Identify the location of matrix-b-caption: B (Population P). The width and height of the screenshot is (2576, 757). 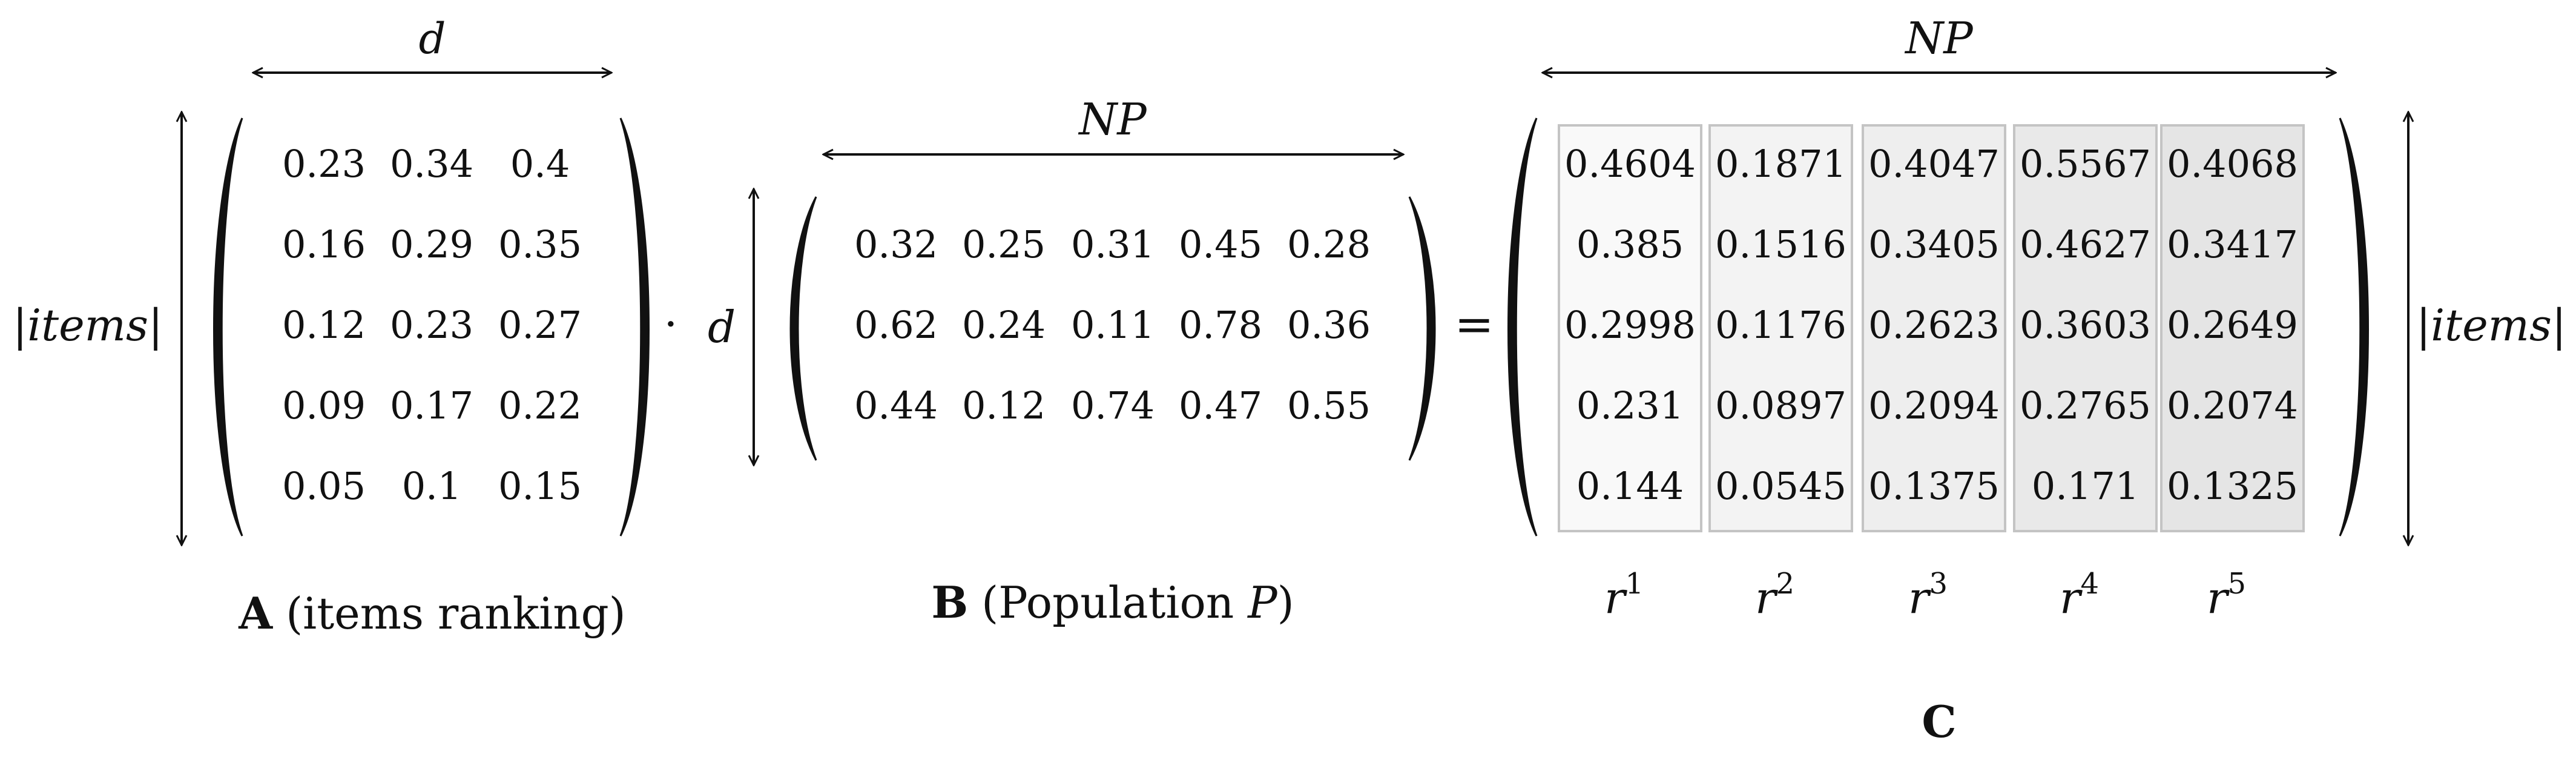
(1112, 602).